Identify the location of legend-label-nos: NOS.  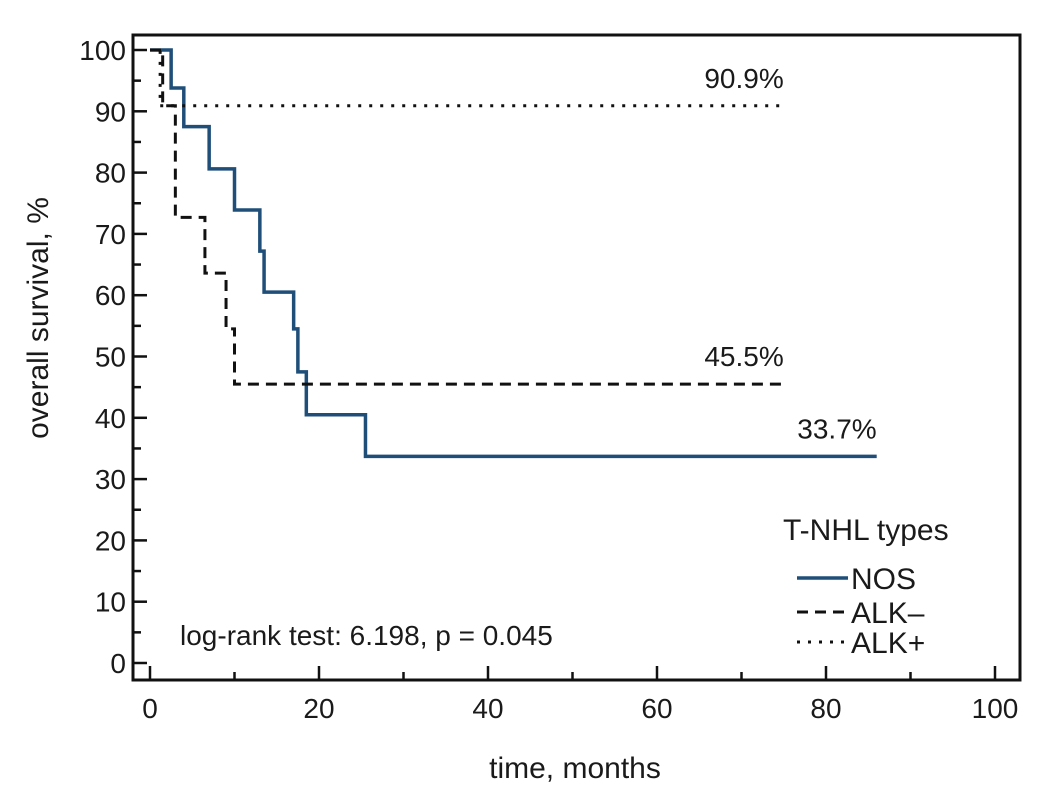
(883, 579).